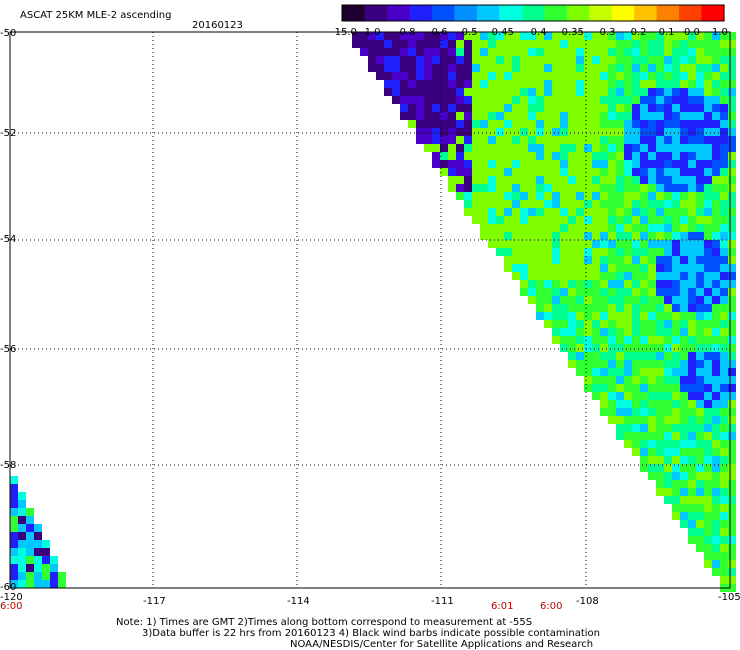 The height and width of the screenshot is (650, 740). I want to click on colorbar-label-1: -1.0, so click(371, 32).